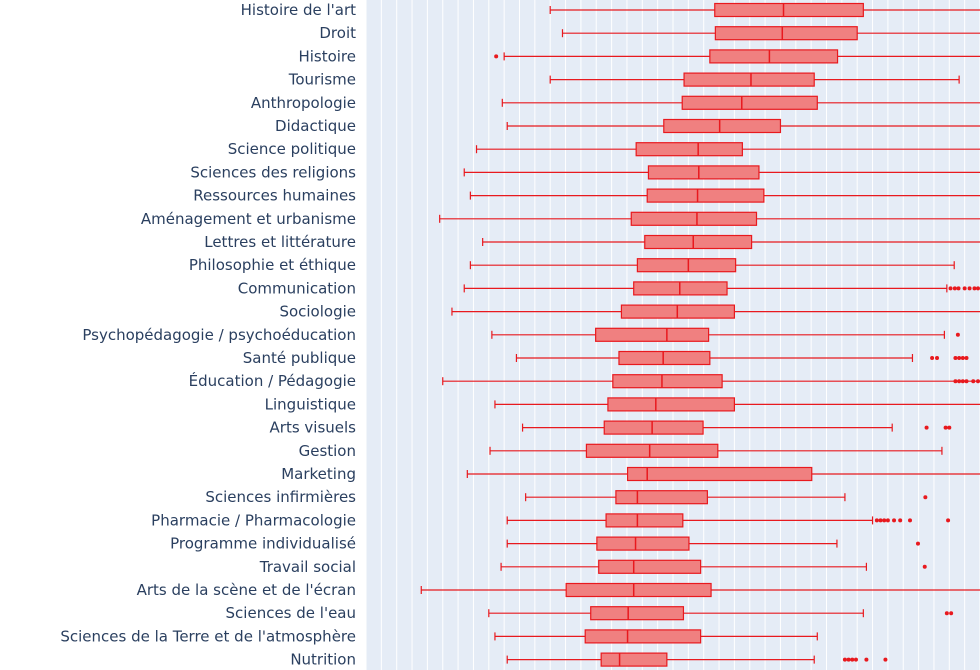 The width and height of the screenshot is (980, 670). Describe the element at coordinates (299, 358) in the screenshot. I see `category-label: Santé publique` at that location.